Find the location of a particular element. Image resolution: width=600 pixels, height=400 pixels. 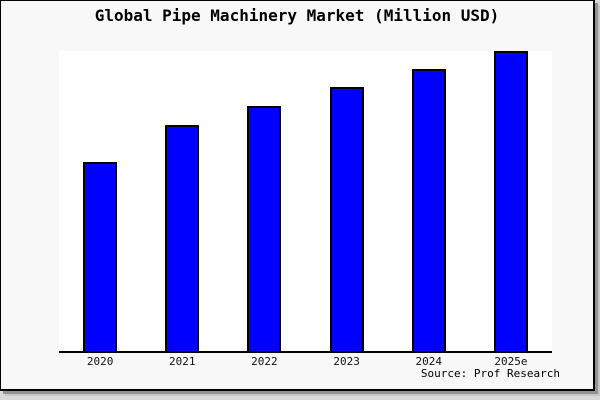

bar-slot-2023 is located at coordinates (347, 201).